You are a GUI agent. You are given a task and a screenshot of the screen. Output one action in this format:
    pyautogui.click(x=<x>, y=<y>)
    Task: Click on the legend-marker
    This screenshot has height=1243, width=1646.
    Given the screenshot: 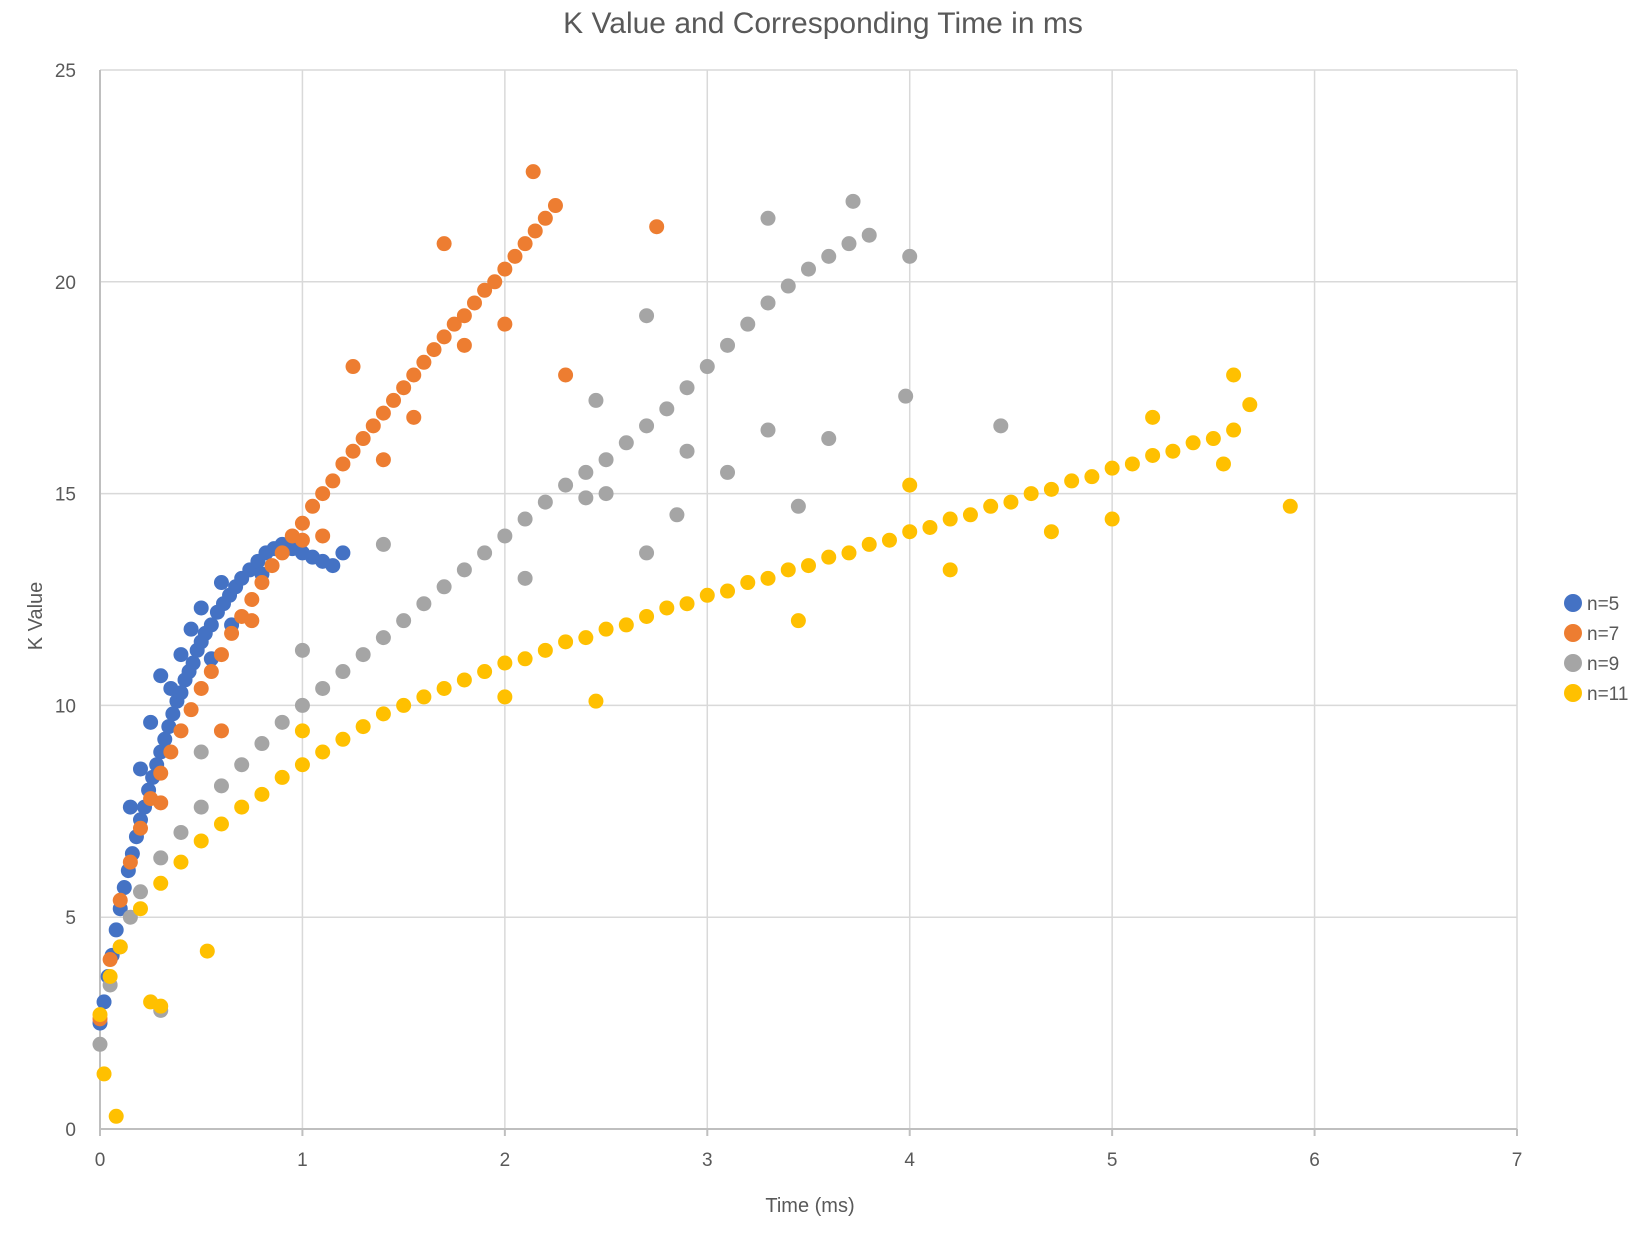 What is the action you would take?
    pyautogui.click(x=1573, y=633)
    